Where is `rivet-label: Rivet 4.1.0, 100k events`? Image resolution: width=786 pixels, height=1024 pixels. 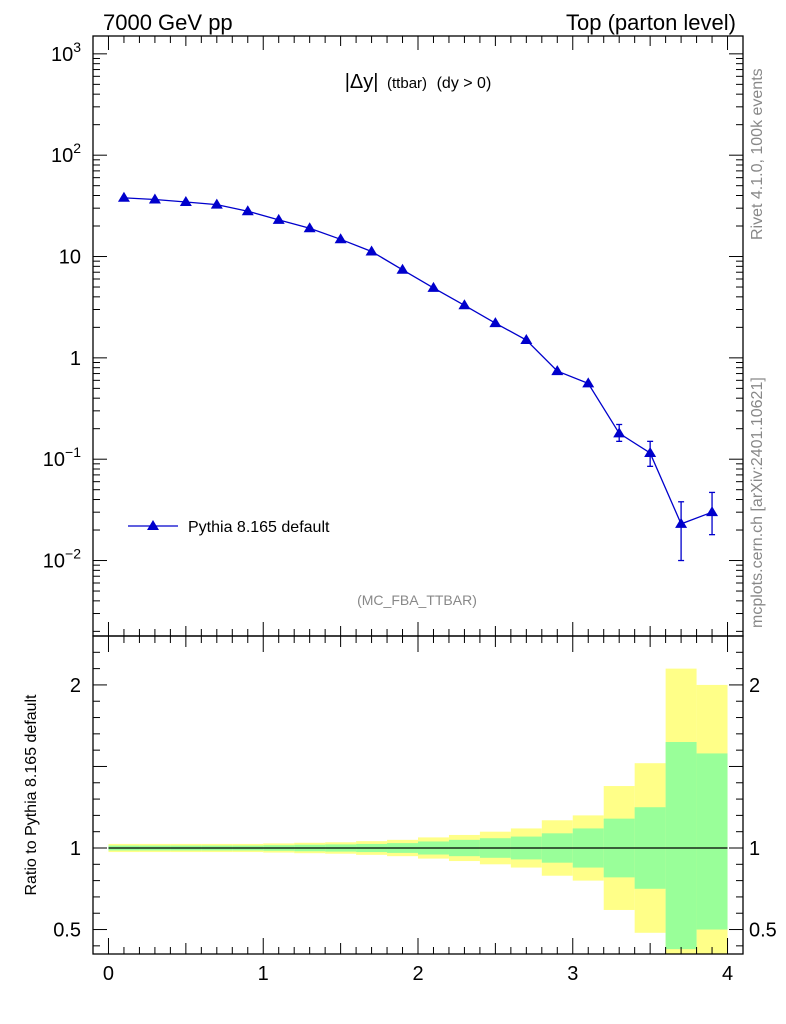
rivet-label: Rivet 4.1.0, 100k events is located at coordinates (757, 154).